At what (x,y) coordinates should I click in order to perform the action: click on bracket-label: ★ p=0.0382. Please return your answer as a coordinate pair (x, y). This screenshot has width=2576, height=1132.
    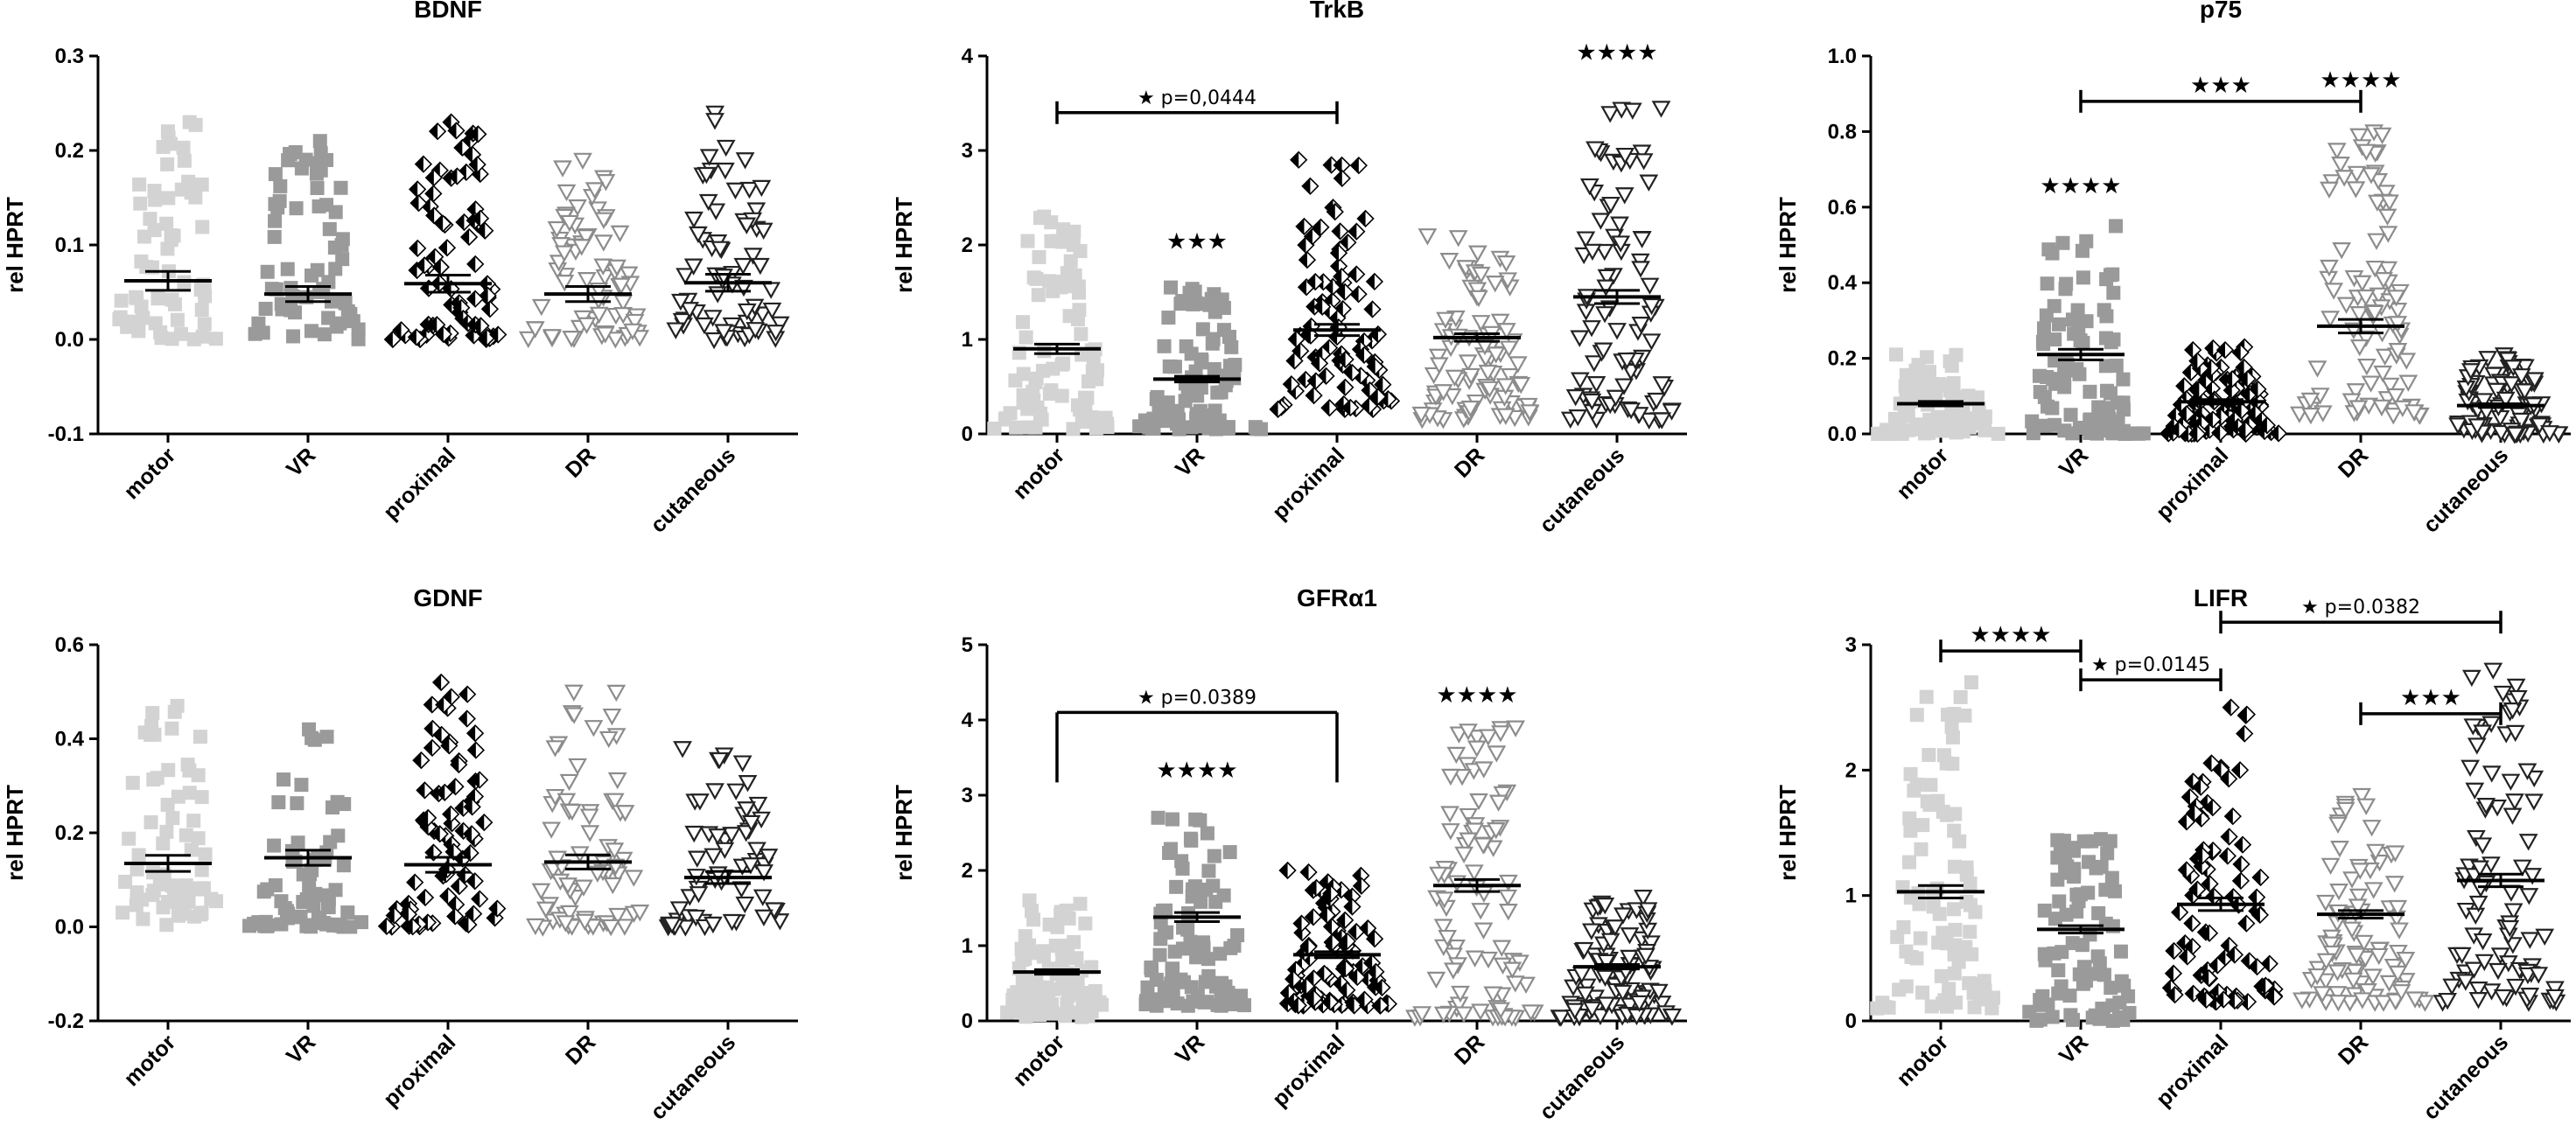
    Looking at the image, I should click on (2360, 607).